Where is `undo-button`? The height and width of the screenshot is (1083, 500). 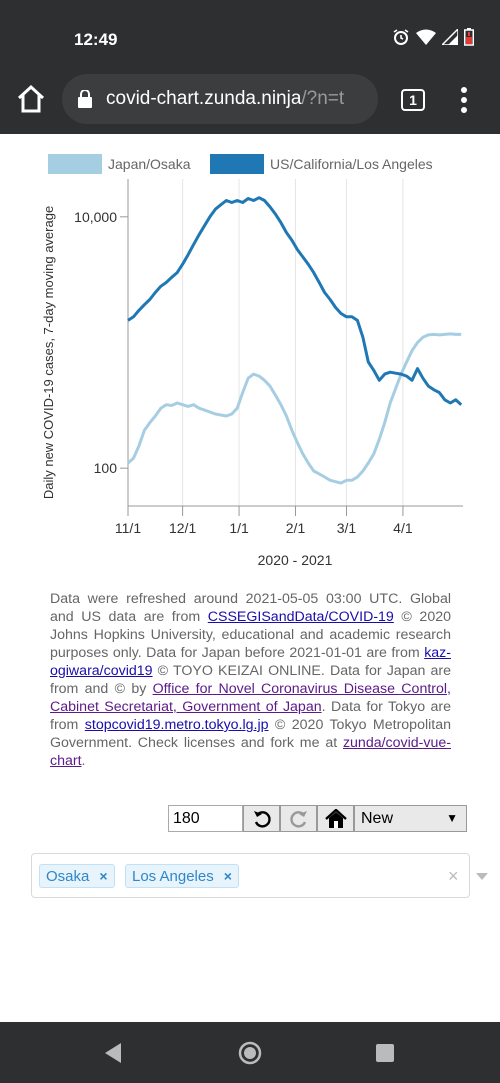
undo-button is located at coordinates (261, 818).